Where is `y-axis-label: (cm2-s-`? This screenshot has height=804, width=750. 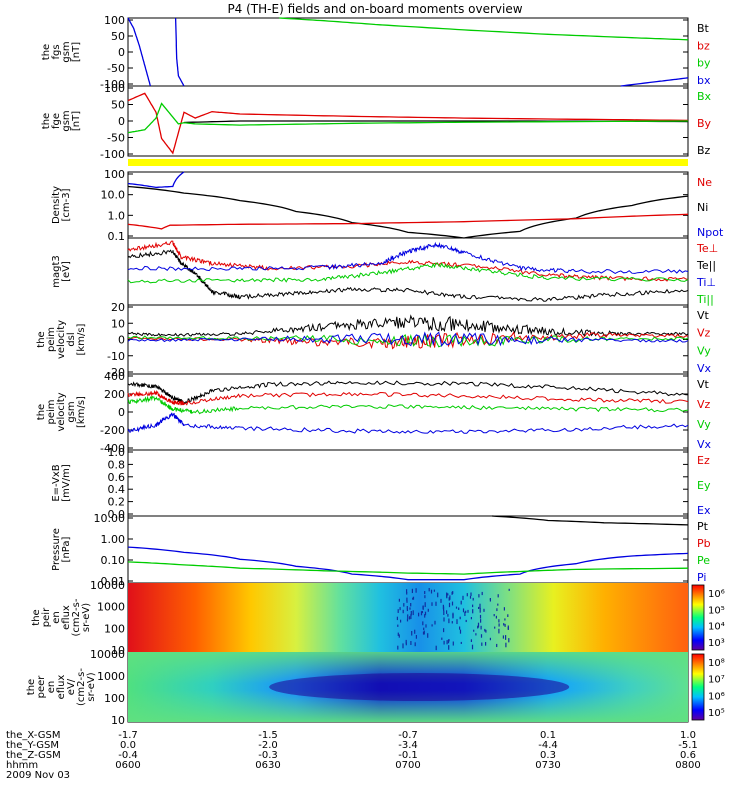 y-axis-label: (cm2-s- is located at coordinates (76, 617).